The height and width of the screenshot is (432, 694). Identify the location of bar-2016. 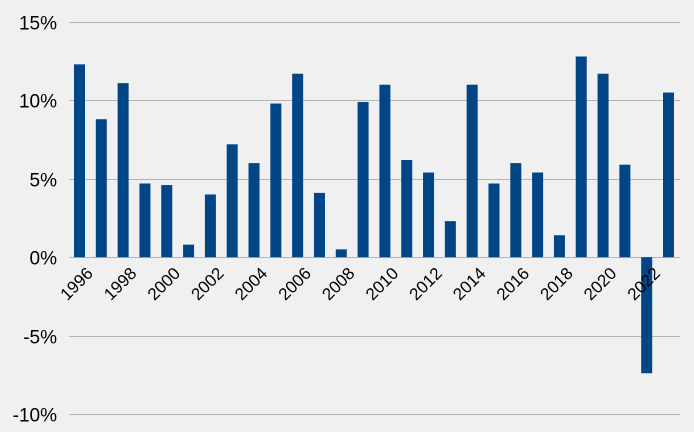
(516, 210).